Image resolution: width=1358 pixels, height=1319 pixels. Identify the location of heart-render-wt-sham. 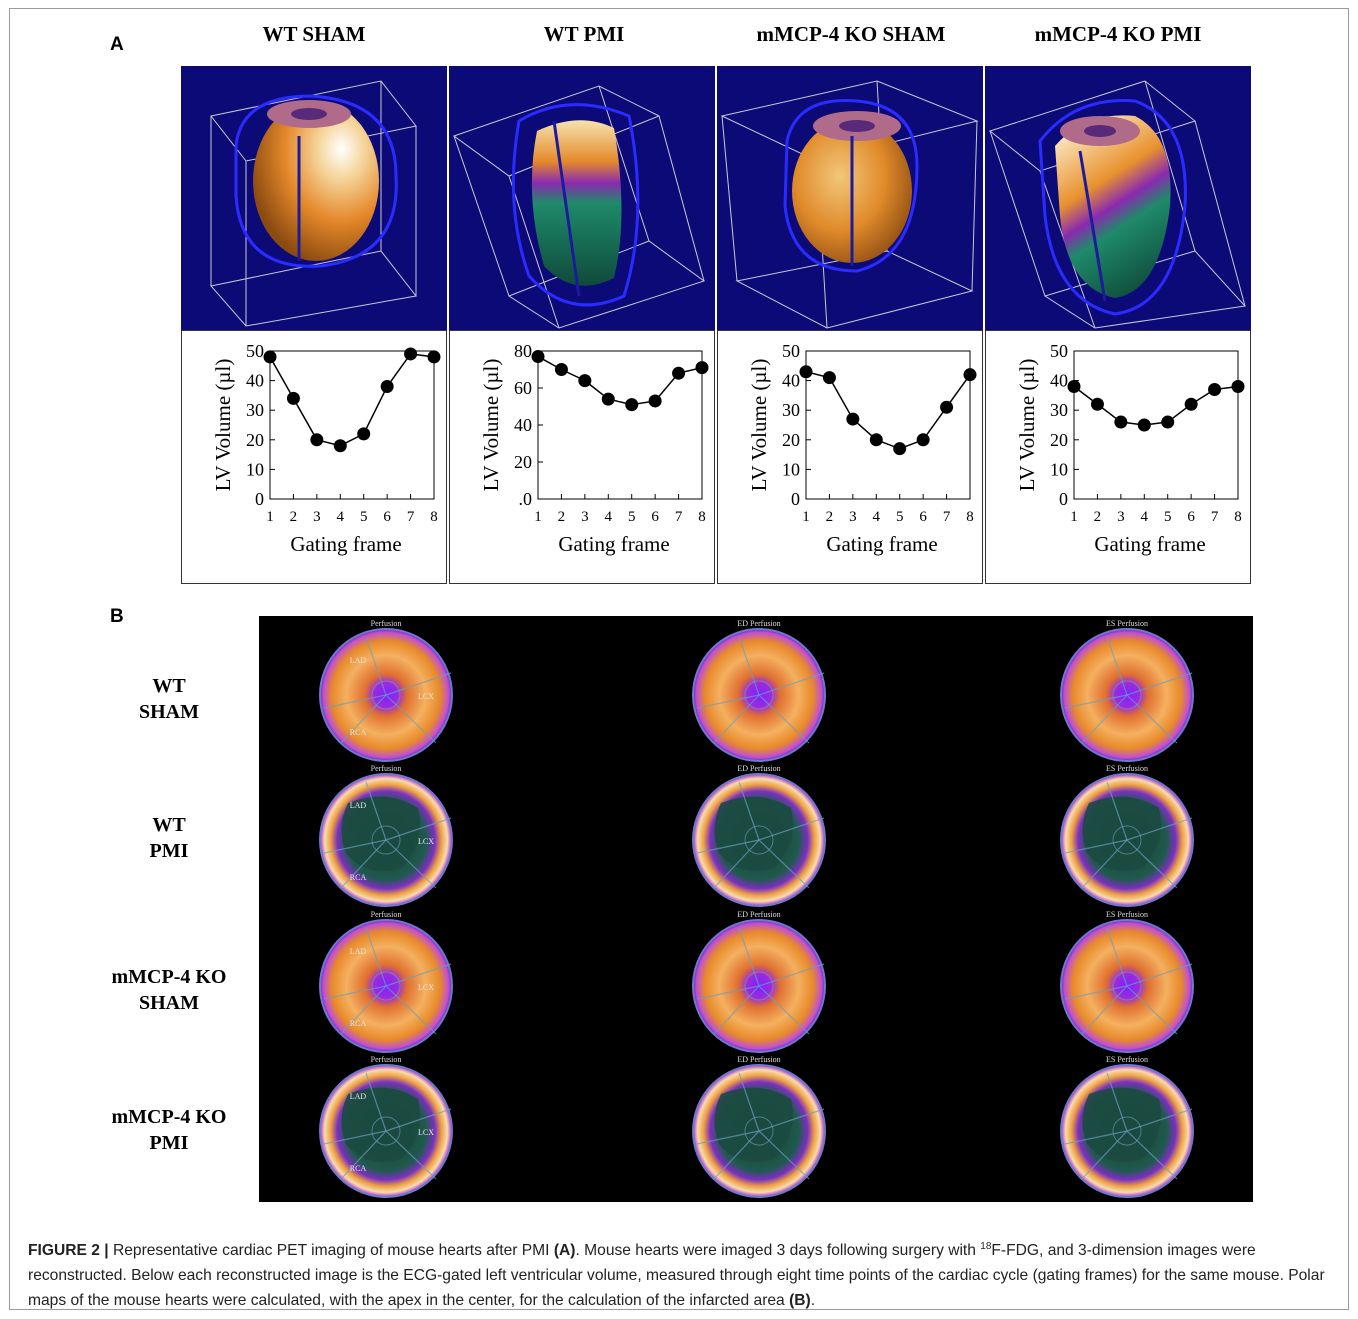
(314, 198).